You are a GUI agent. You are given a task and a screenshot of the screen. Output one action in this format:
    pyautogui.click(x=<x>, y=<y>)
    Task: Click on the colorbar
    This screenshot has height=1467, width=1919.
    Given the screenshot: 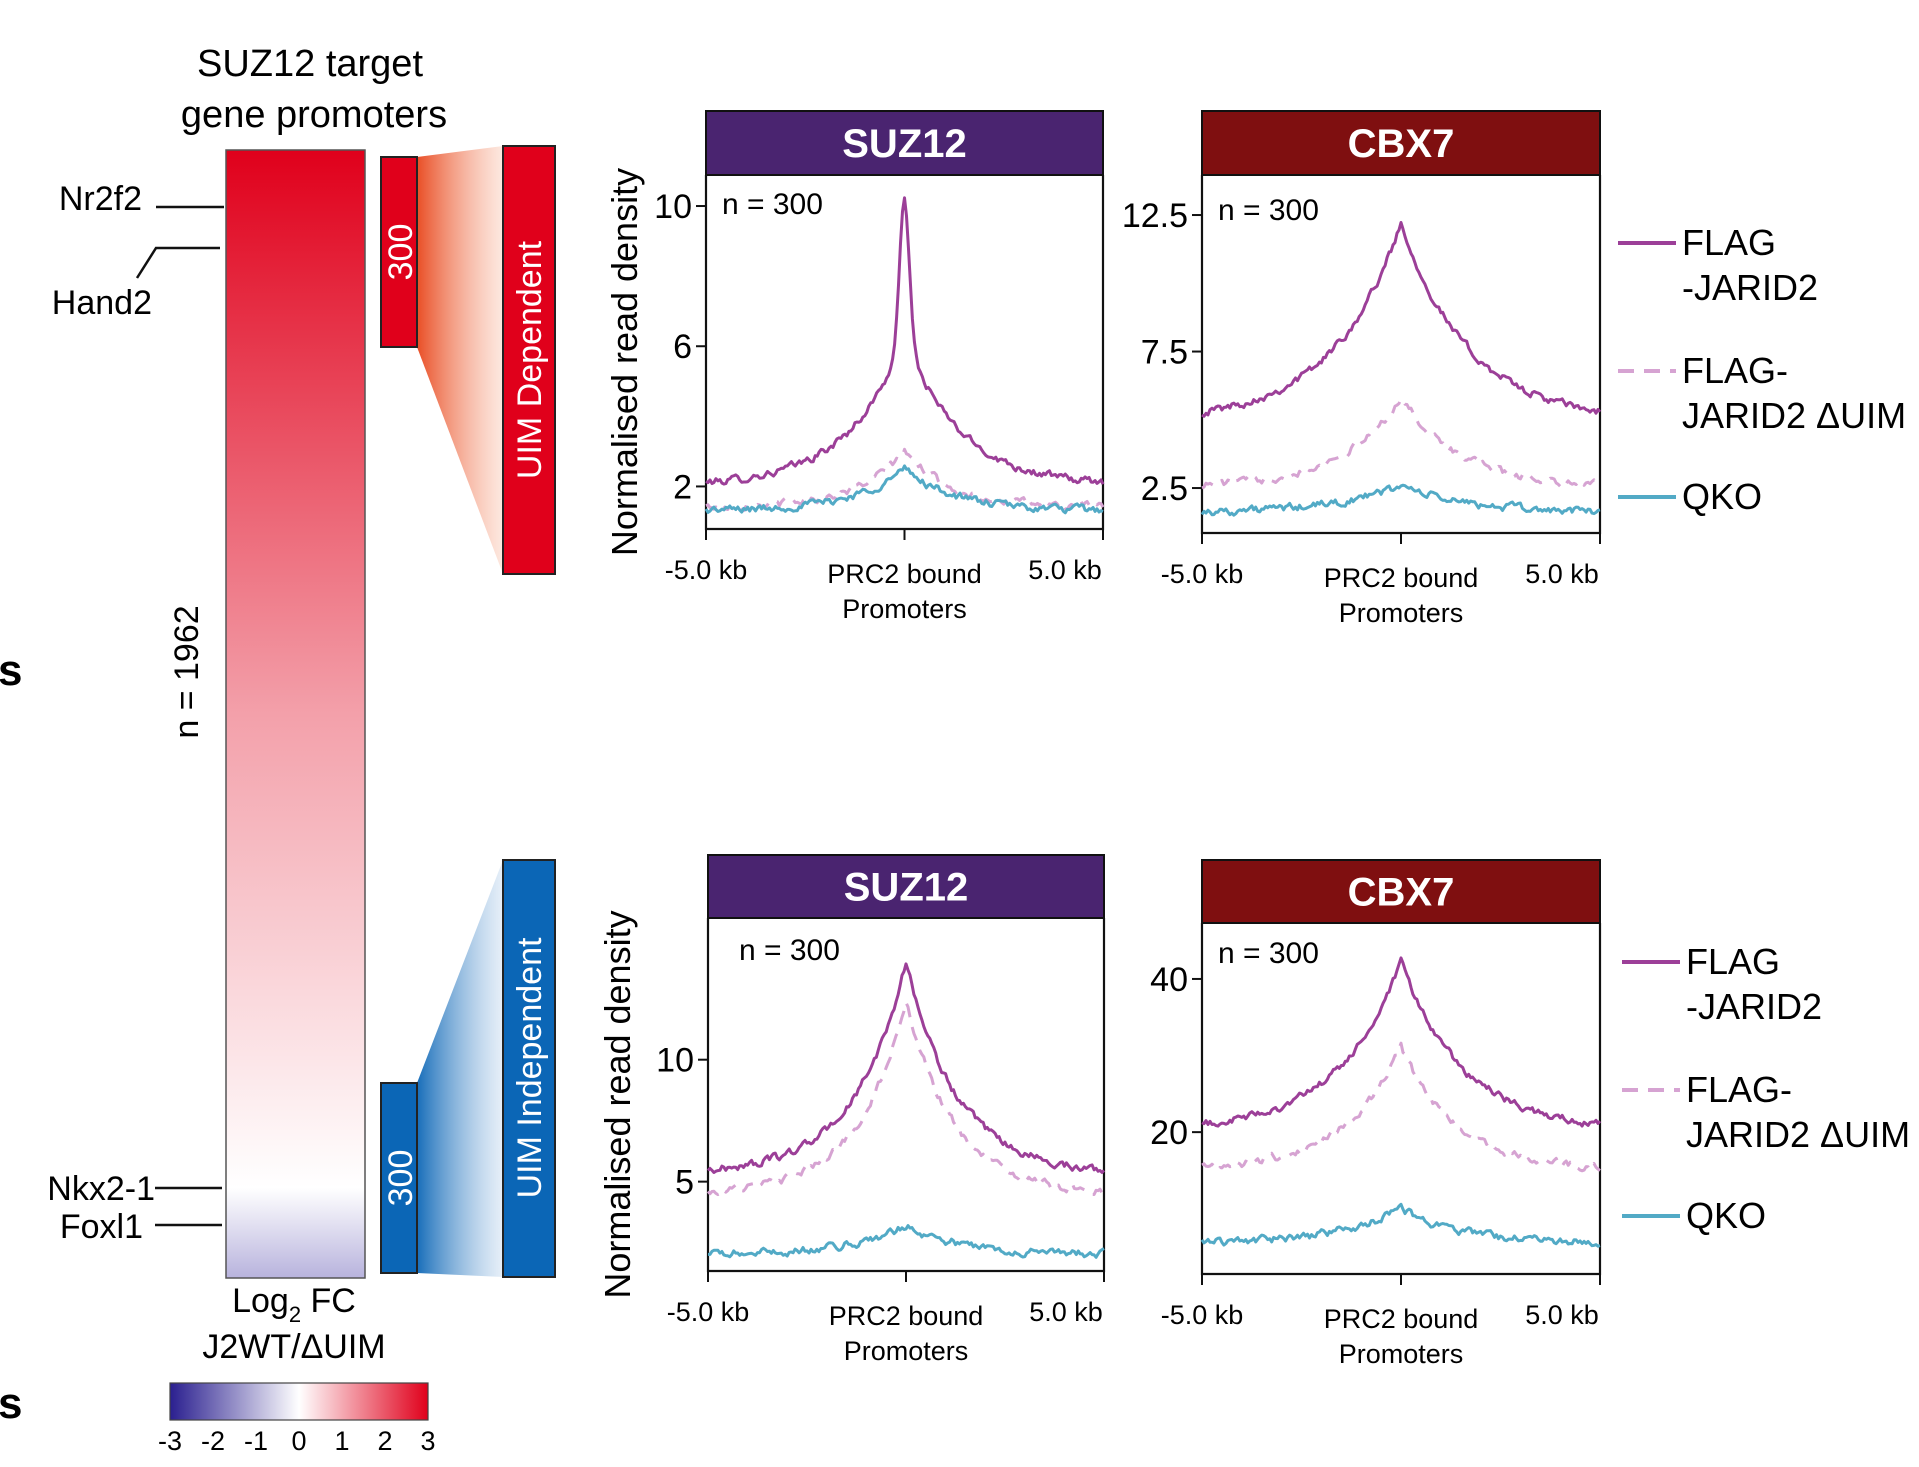 What is the action you would take?
    pyautogui.click(x=299, y=1401)
    